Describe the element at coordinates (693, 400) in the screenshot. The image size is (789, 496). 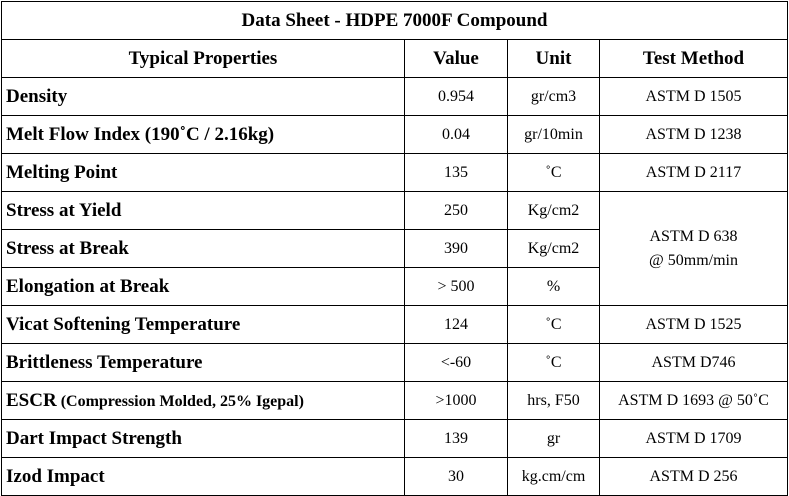
I see `method-cell: ASTM D 1693 @ 50˚C` at that location.